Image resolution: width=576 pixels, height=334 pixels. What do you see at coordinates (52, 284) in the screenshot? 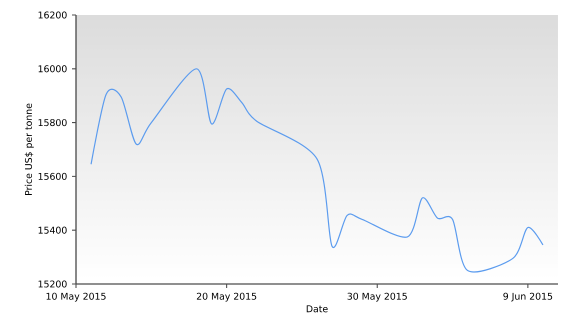
I see `y-tick-label: 15200` at bounding box center [52, 284].